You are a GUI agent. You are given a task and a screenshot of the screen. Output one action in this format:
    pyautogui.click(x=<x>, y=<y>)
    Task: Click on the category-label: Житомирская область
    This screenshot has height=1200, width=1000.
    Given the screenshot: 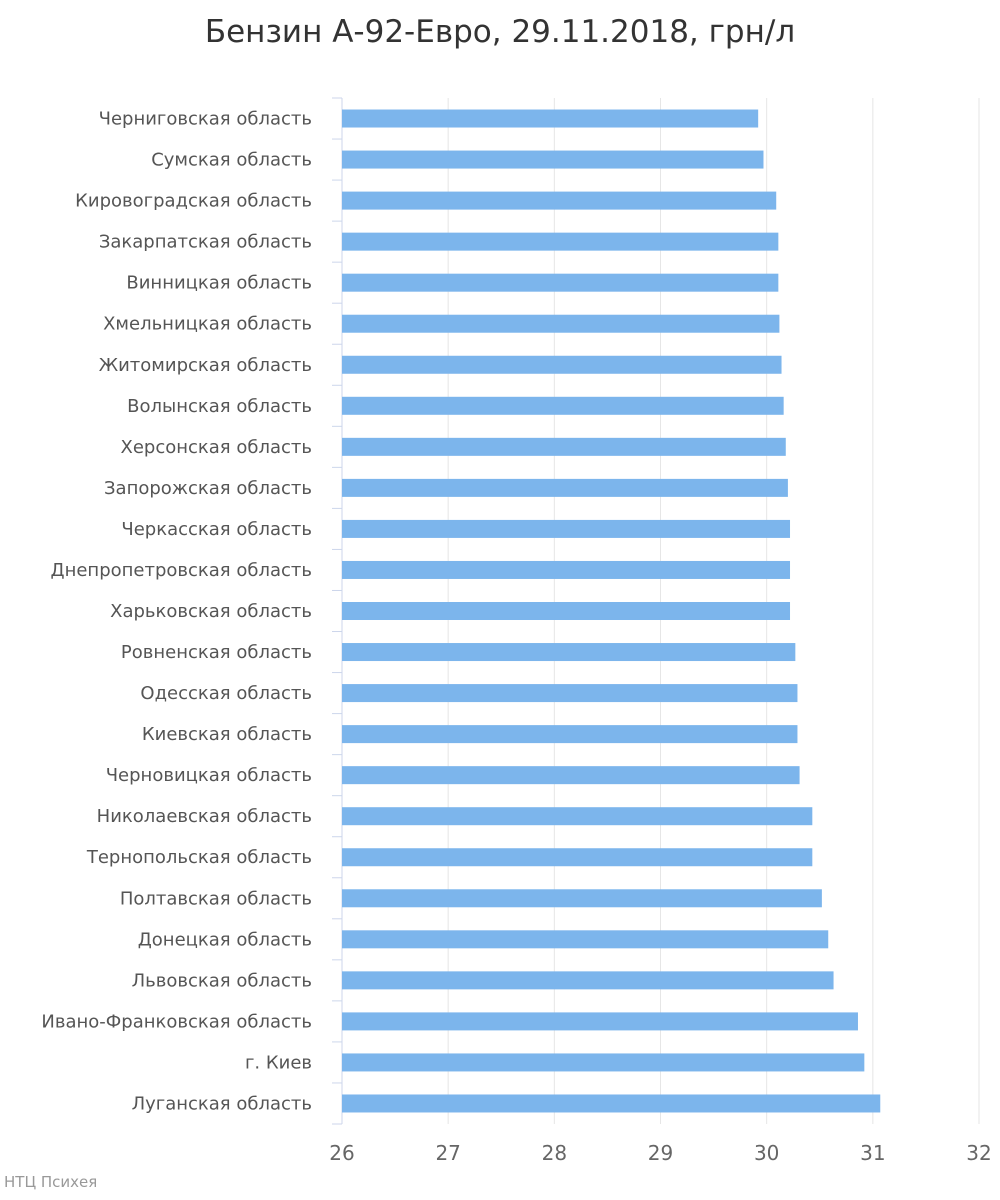 What is the action you would take?
    pyautogui.click(x=205, y=365)
    